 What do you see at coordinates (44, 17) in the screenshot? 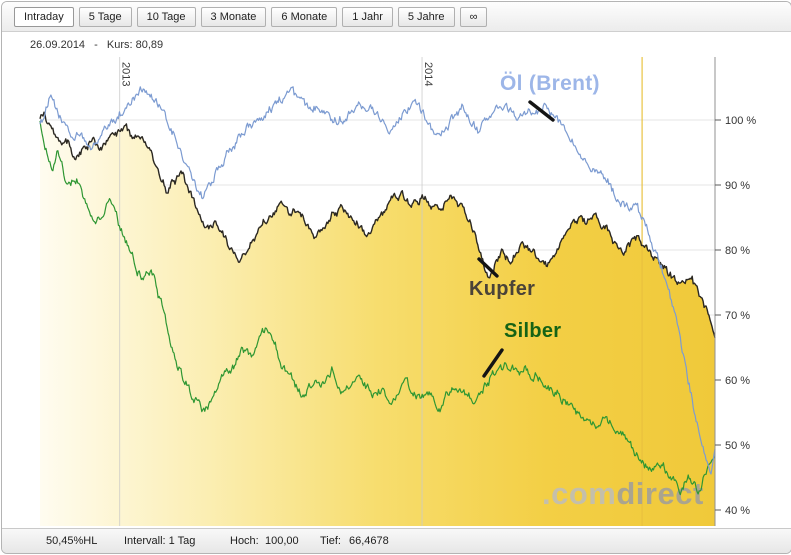
I see `tab-intraday: Intraday` at bounding box center [44, 17].